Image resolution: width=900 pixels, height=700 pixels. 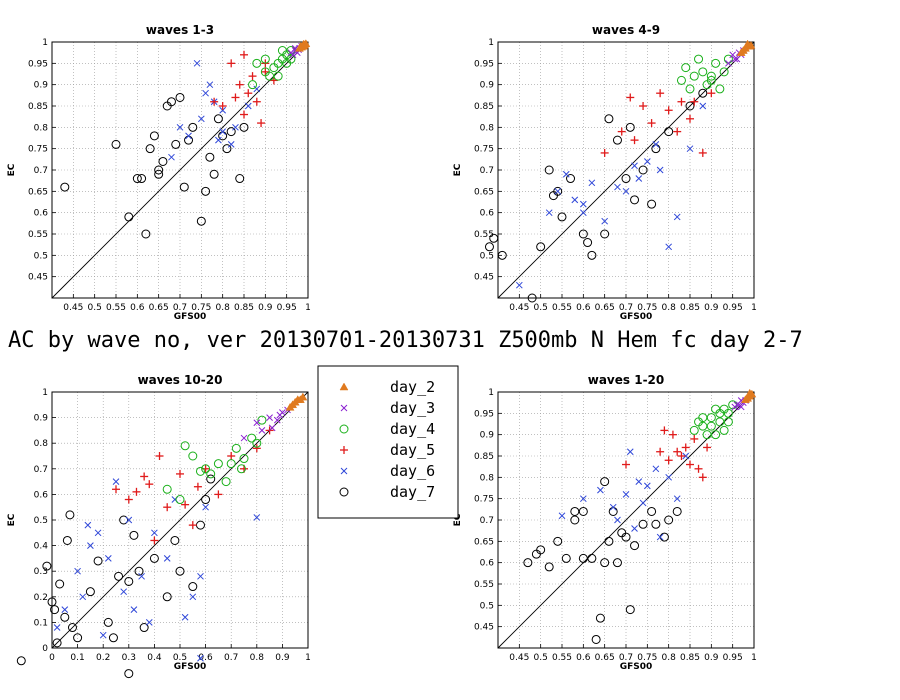 What do you see at coordinates (45, 393) in the screenshot?
I see `y-tick-label: 1` at bounding box center [45, 393].